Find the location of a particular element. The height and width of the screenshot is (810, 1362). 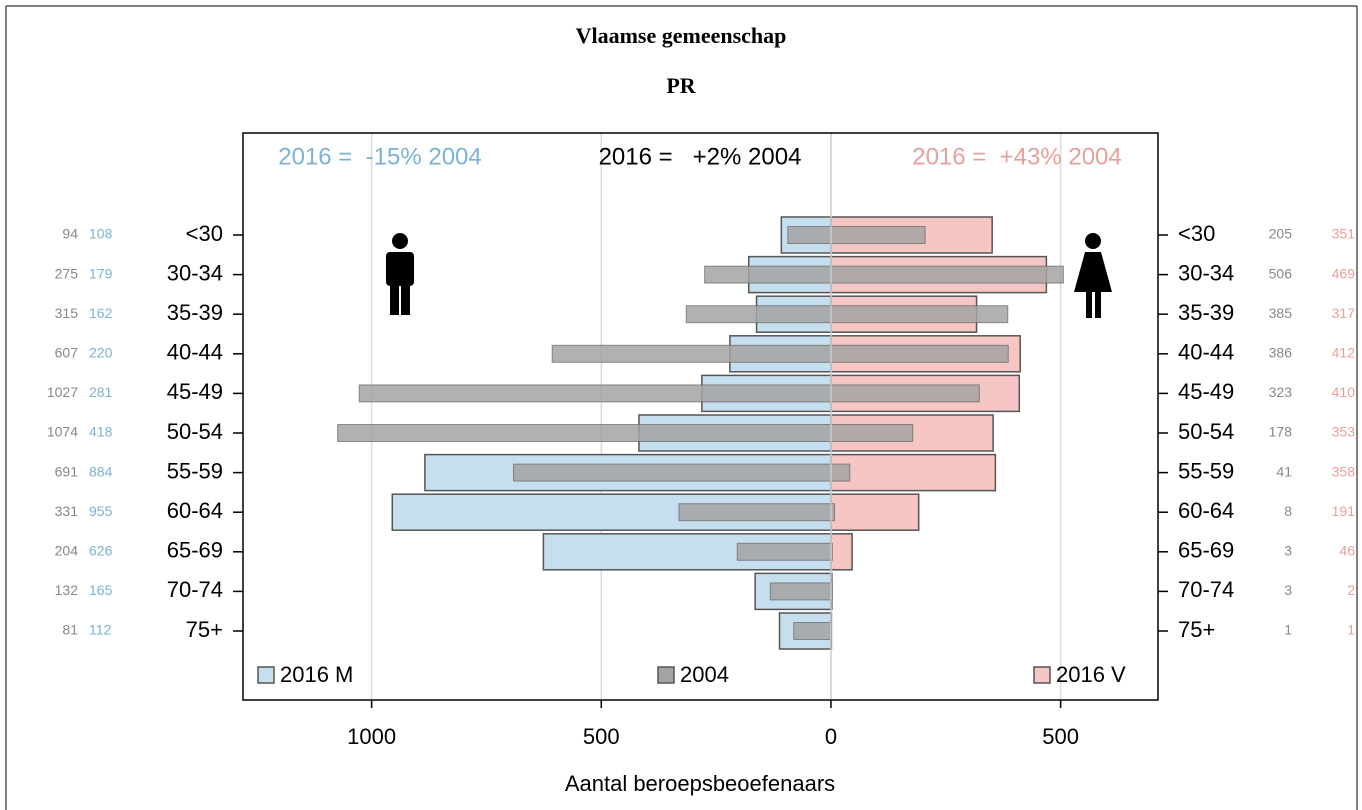

value-label: 317 is located at coordinates (1344, 313).